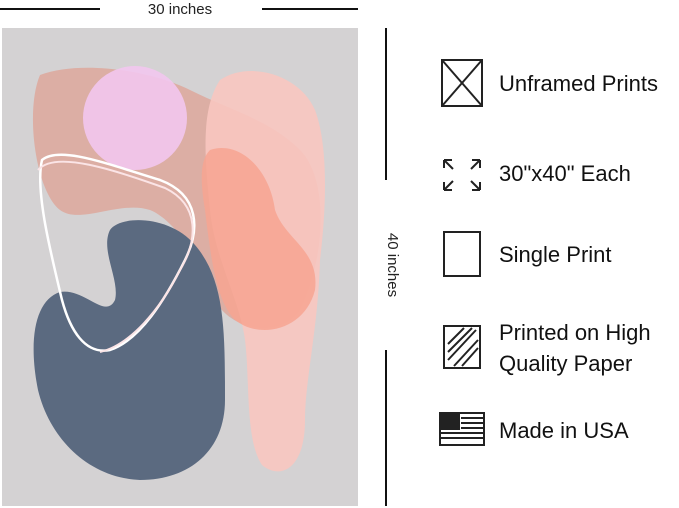 The image size is (679, 508). Describe the element at coordinates (450, 422) in the screenshot. I see `flag-canton` at that location.